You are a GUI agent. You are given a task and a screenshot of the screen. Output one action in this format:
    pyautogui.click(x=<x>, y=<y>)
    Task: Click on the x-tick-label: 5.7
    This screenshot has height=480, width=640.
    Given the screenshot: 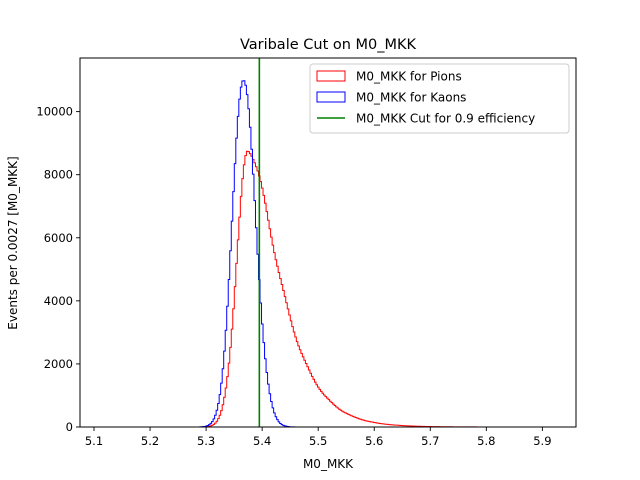 What is the action you would take?
    pyautogui.click(x=430, y=441)
    